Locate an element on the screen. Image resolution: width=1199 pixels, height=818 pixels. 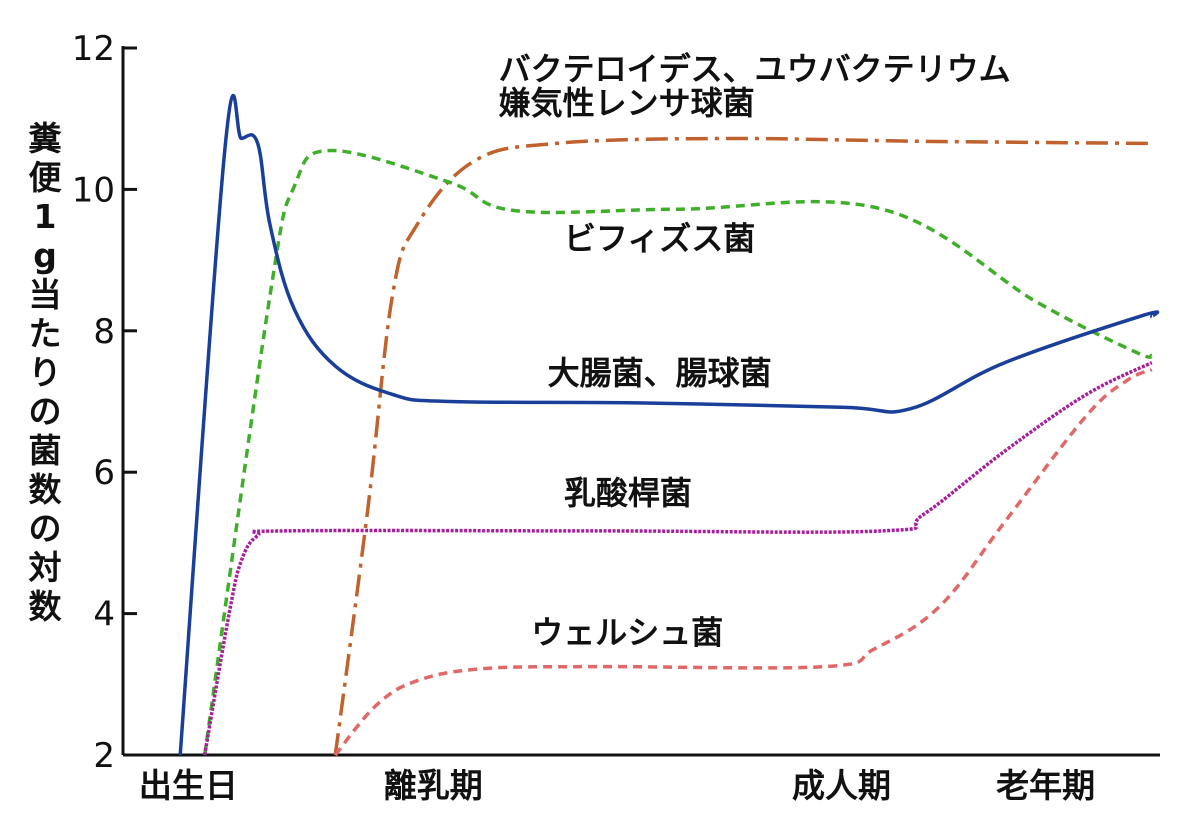
series-annotation: 嫌気性レンサ球菌 is located at coordinates (627, 103).